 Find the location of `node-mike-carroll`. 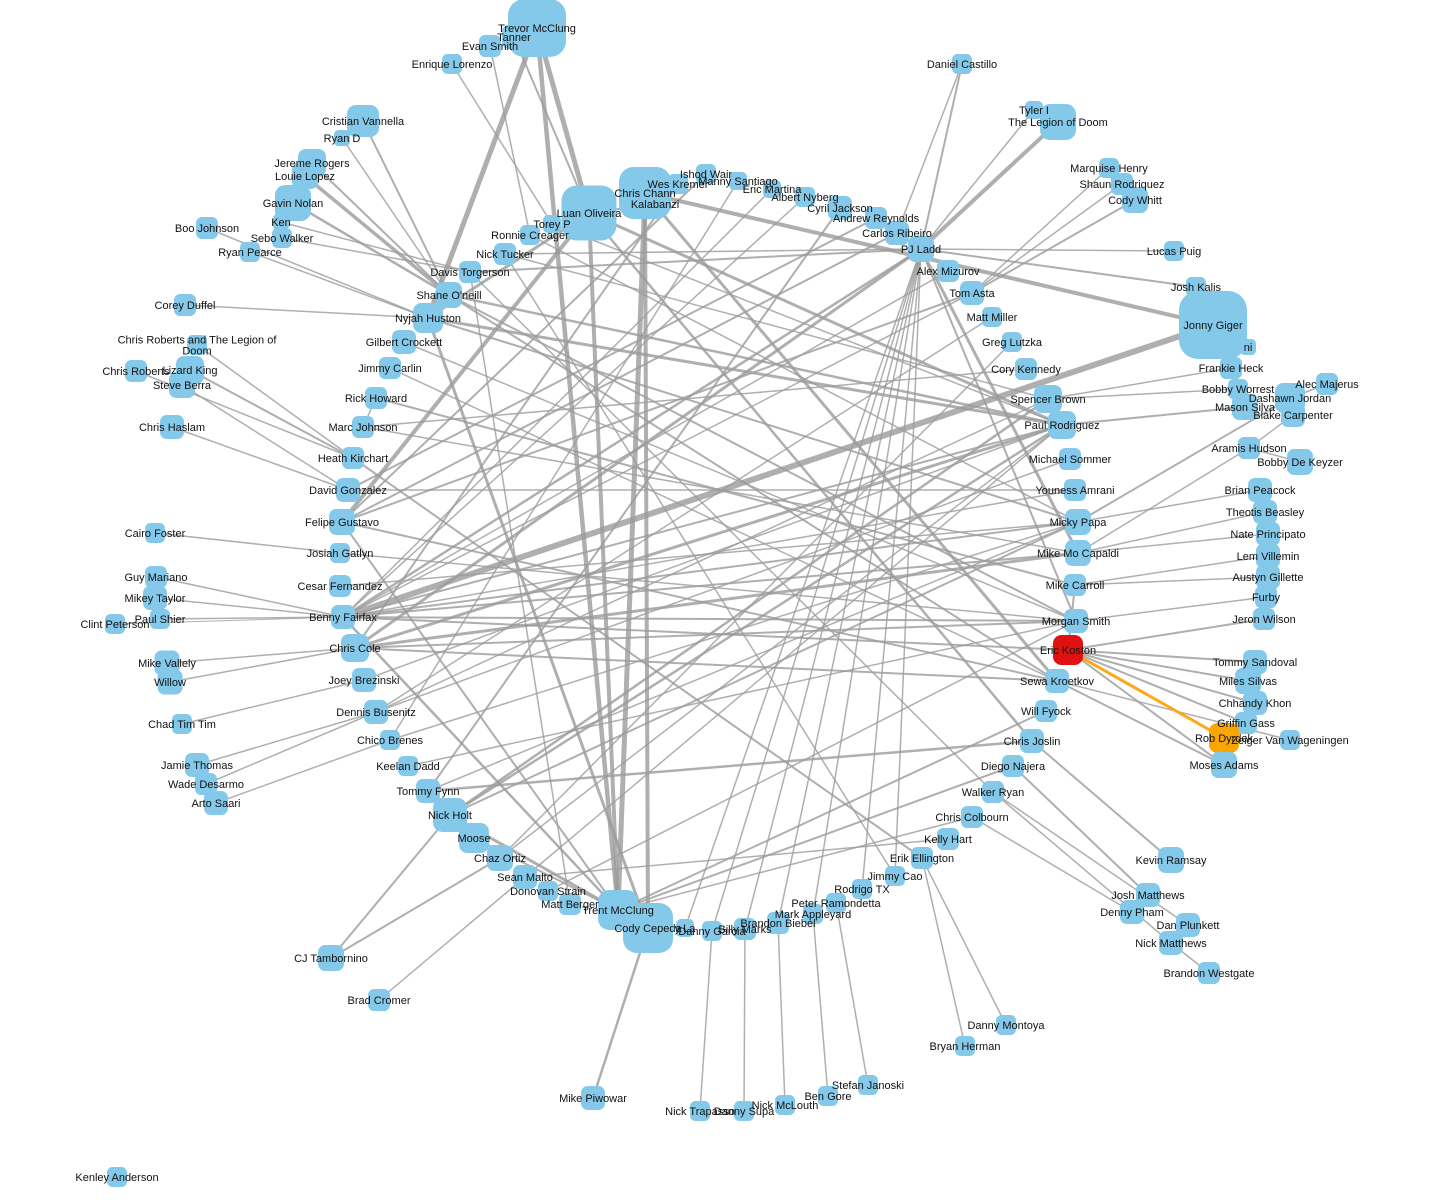

node-mike-carroll is located at coordinates (1075, 585).